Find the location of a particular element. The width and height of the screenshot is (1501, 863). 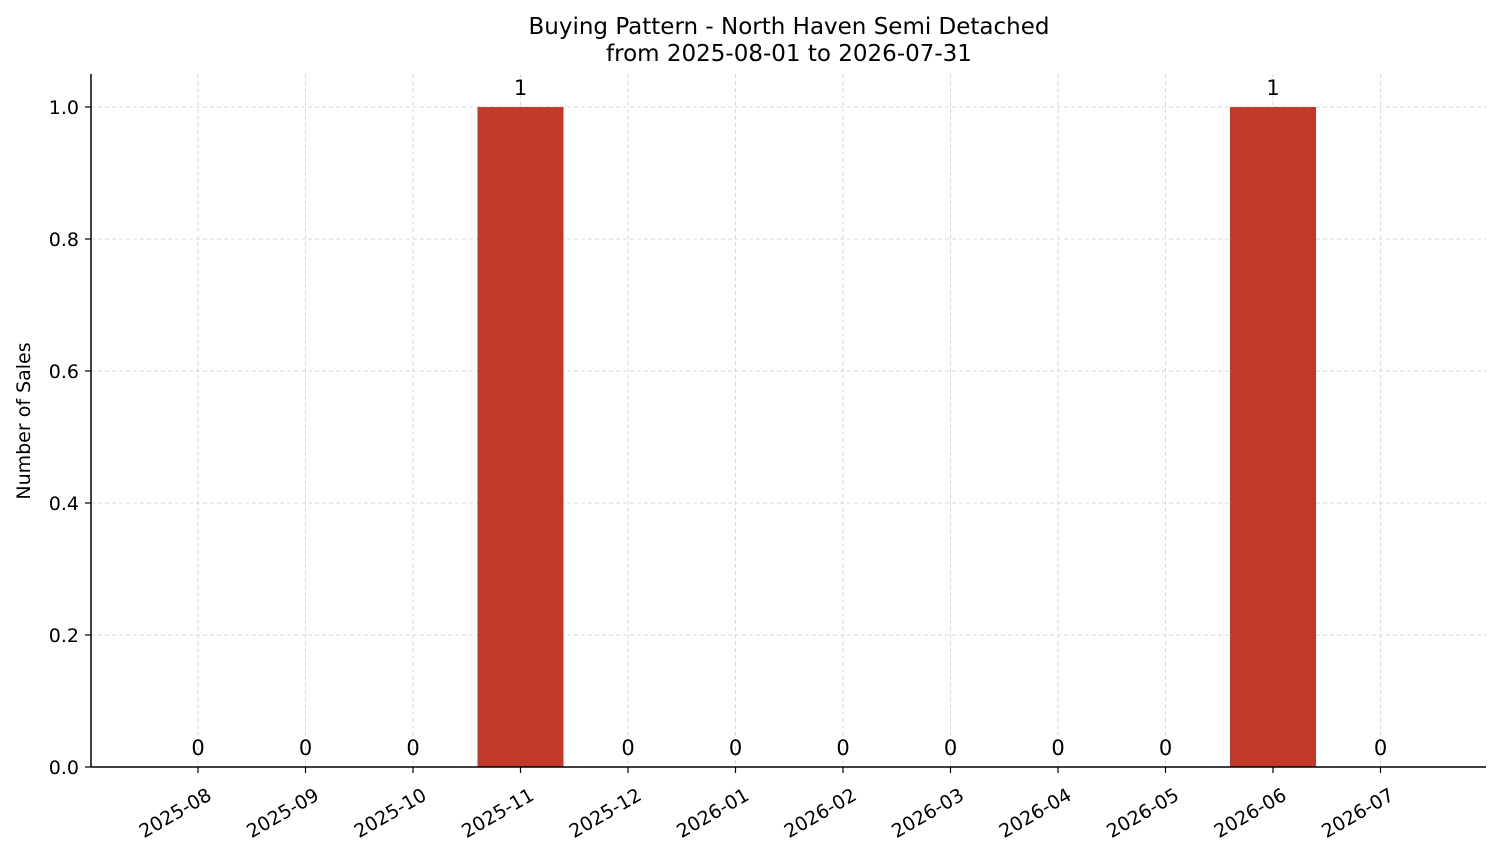

data-label-2025-11: 1 is located at coordinates (520, 88).